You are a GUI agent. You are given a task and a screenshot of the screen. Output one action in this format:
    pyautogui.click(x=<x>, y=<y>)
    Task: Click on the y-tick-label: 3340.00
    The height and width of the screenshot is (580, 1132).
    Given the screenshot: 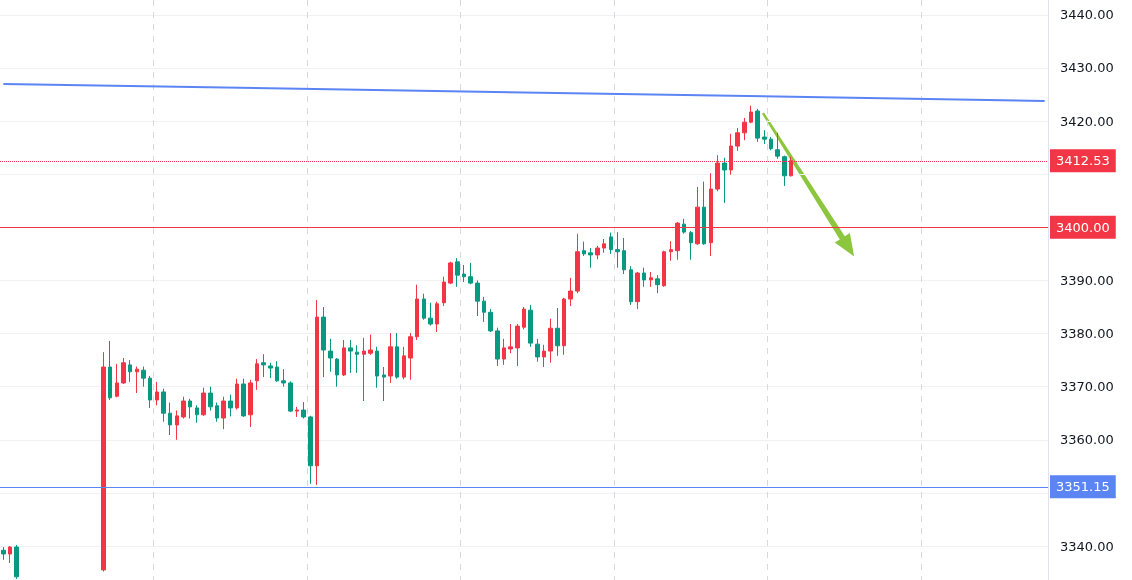 What is the action you would take?
    pyautogui.click(x=1087, y=546)
    